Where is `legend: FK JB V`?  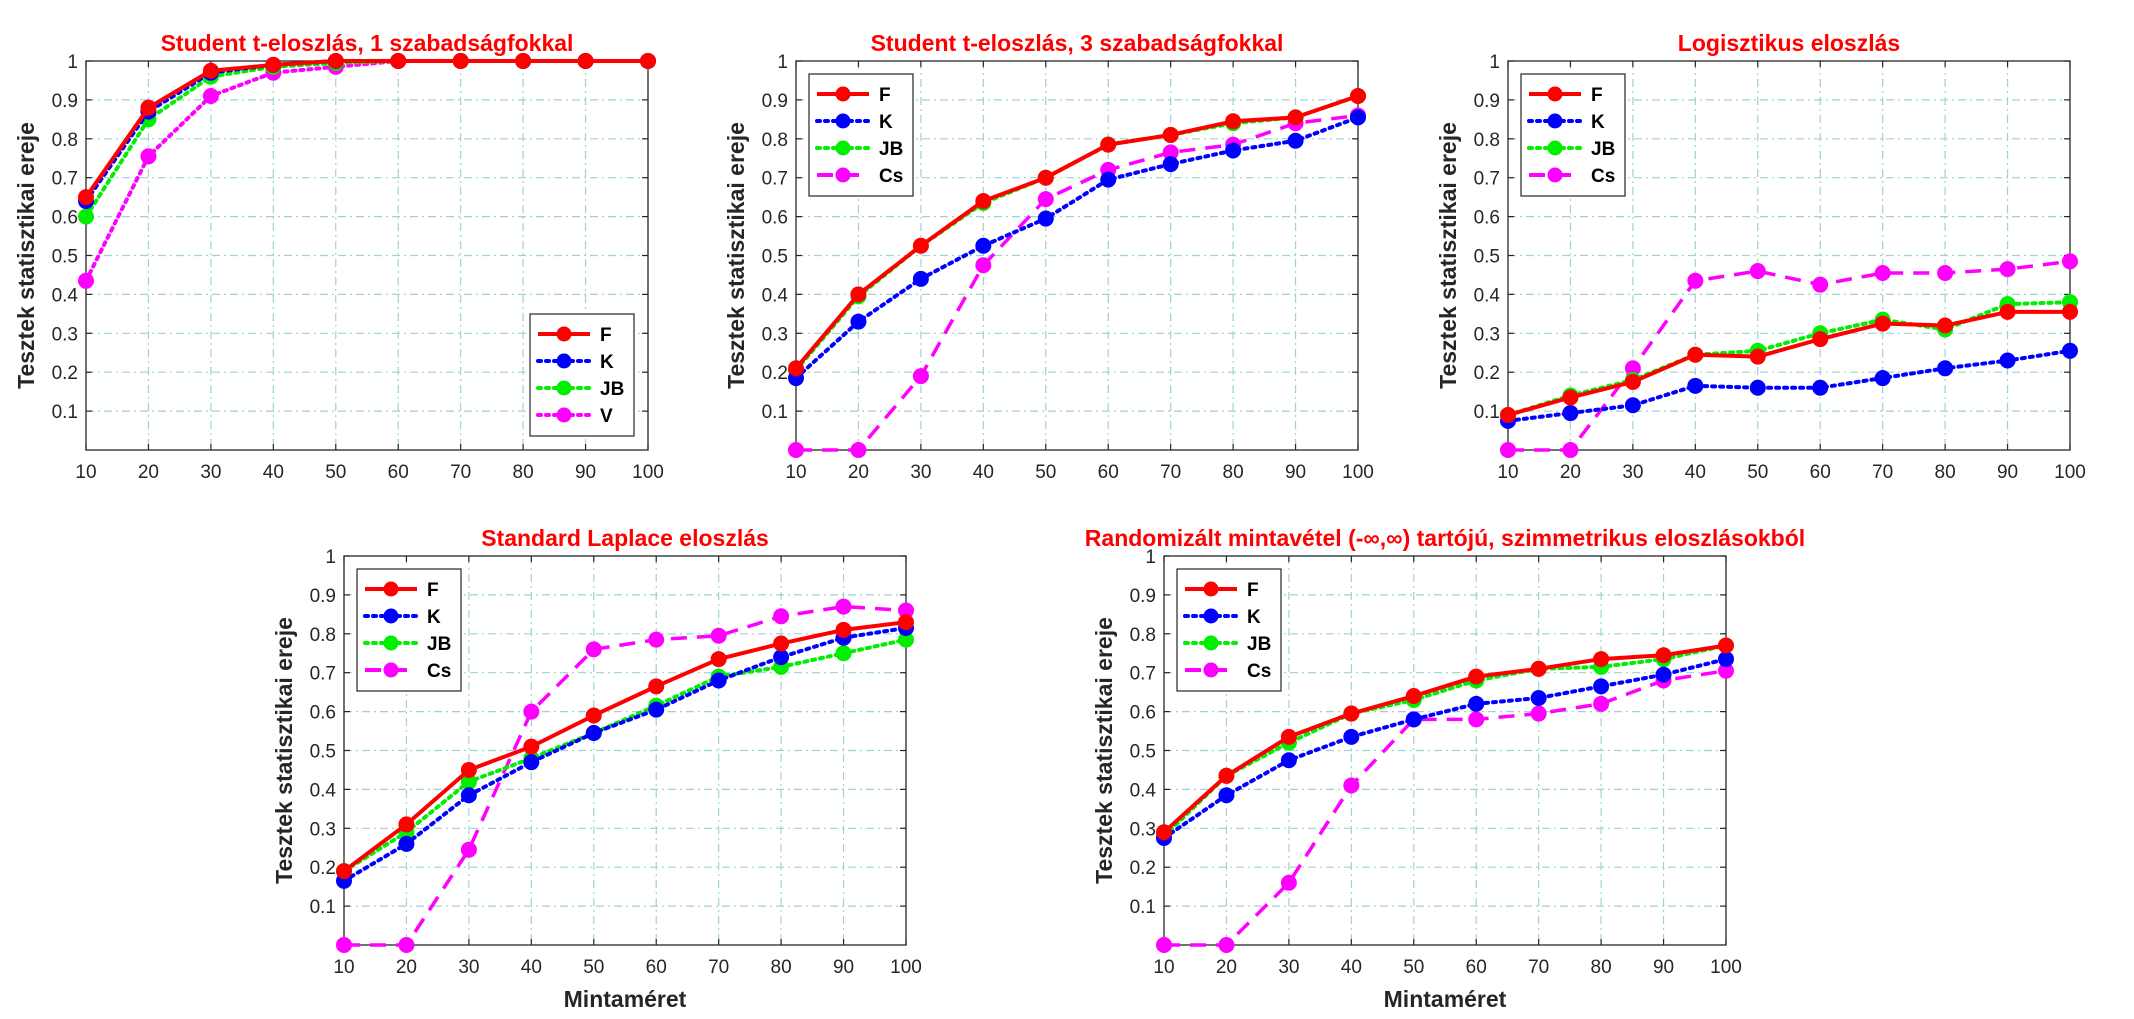 legend: FK JB V is located at coordinates (582, 375).